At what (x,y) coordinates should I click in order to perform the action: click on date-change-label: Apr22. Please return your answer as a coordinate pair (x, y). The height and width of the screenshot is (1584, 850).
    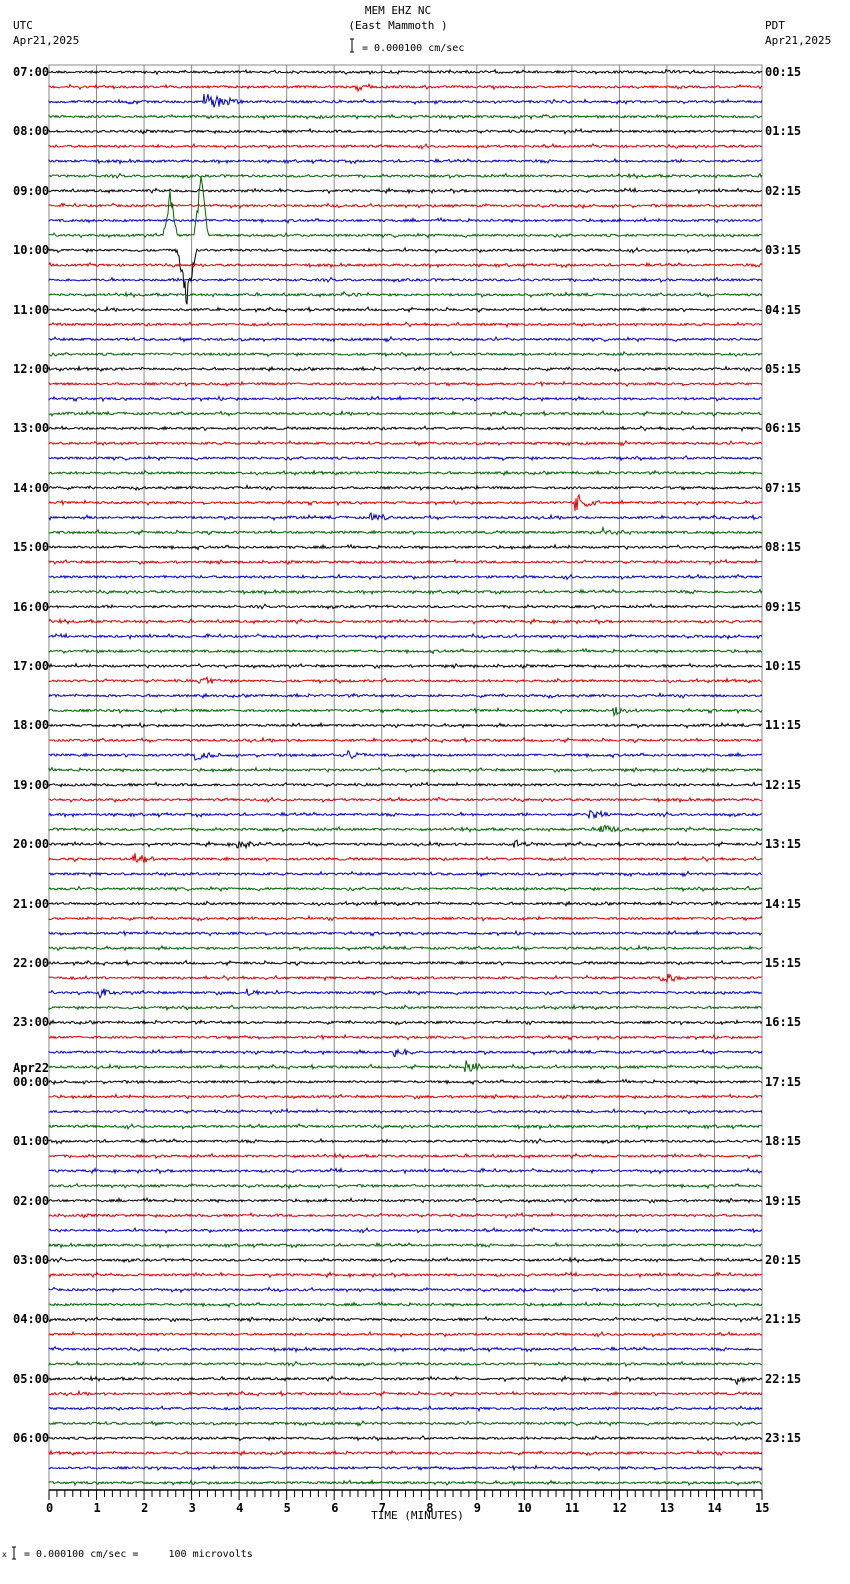
    Looking at the image, I should click on (31, 1067).